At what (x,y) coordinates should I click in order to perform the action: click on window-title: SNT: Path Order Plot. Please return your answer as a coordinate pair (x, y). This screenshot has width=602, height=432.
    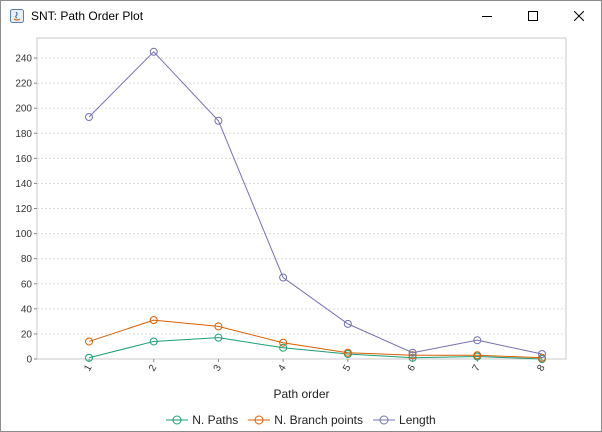
    Looking at the image, I should click on (87, 16).